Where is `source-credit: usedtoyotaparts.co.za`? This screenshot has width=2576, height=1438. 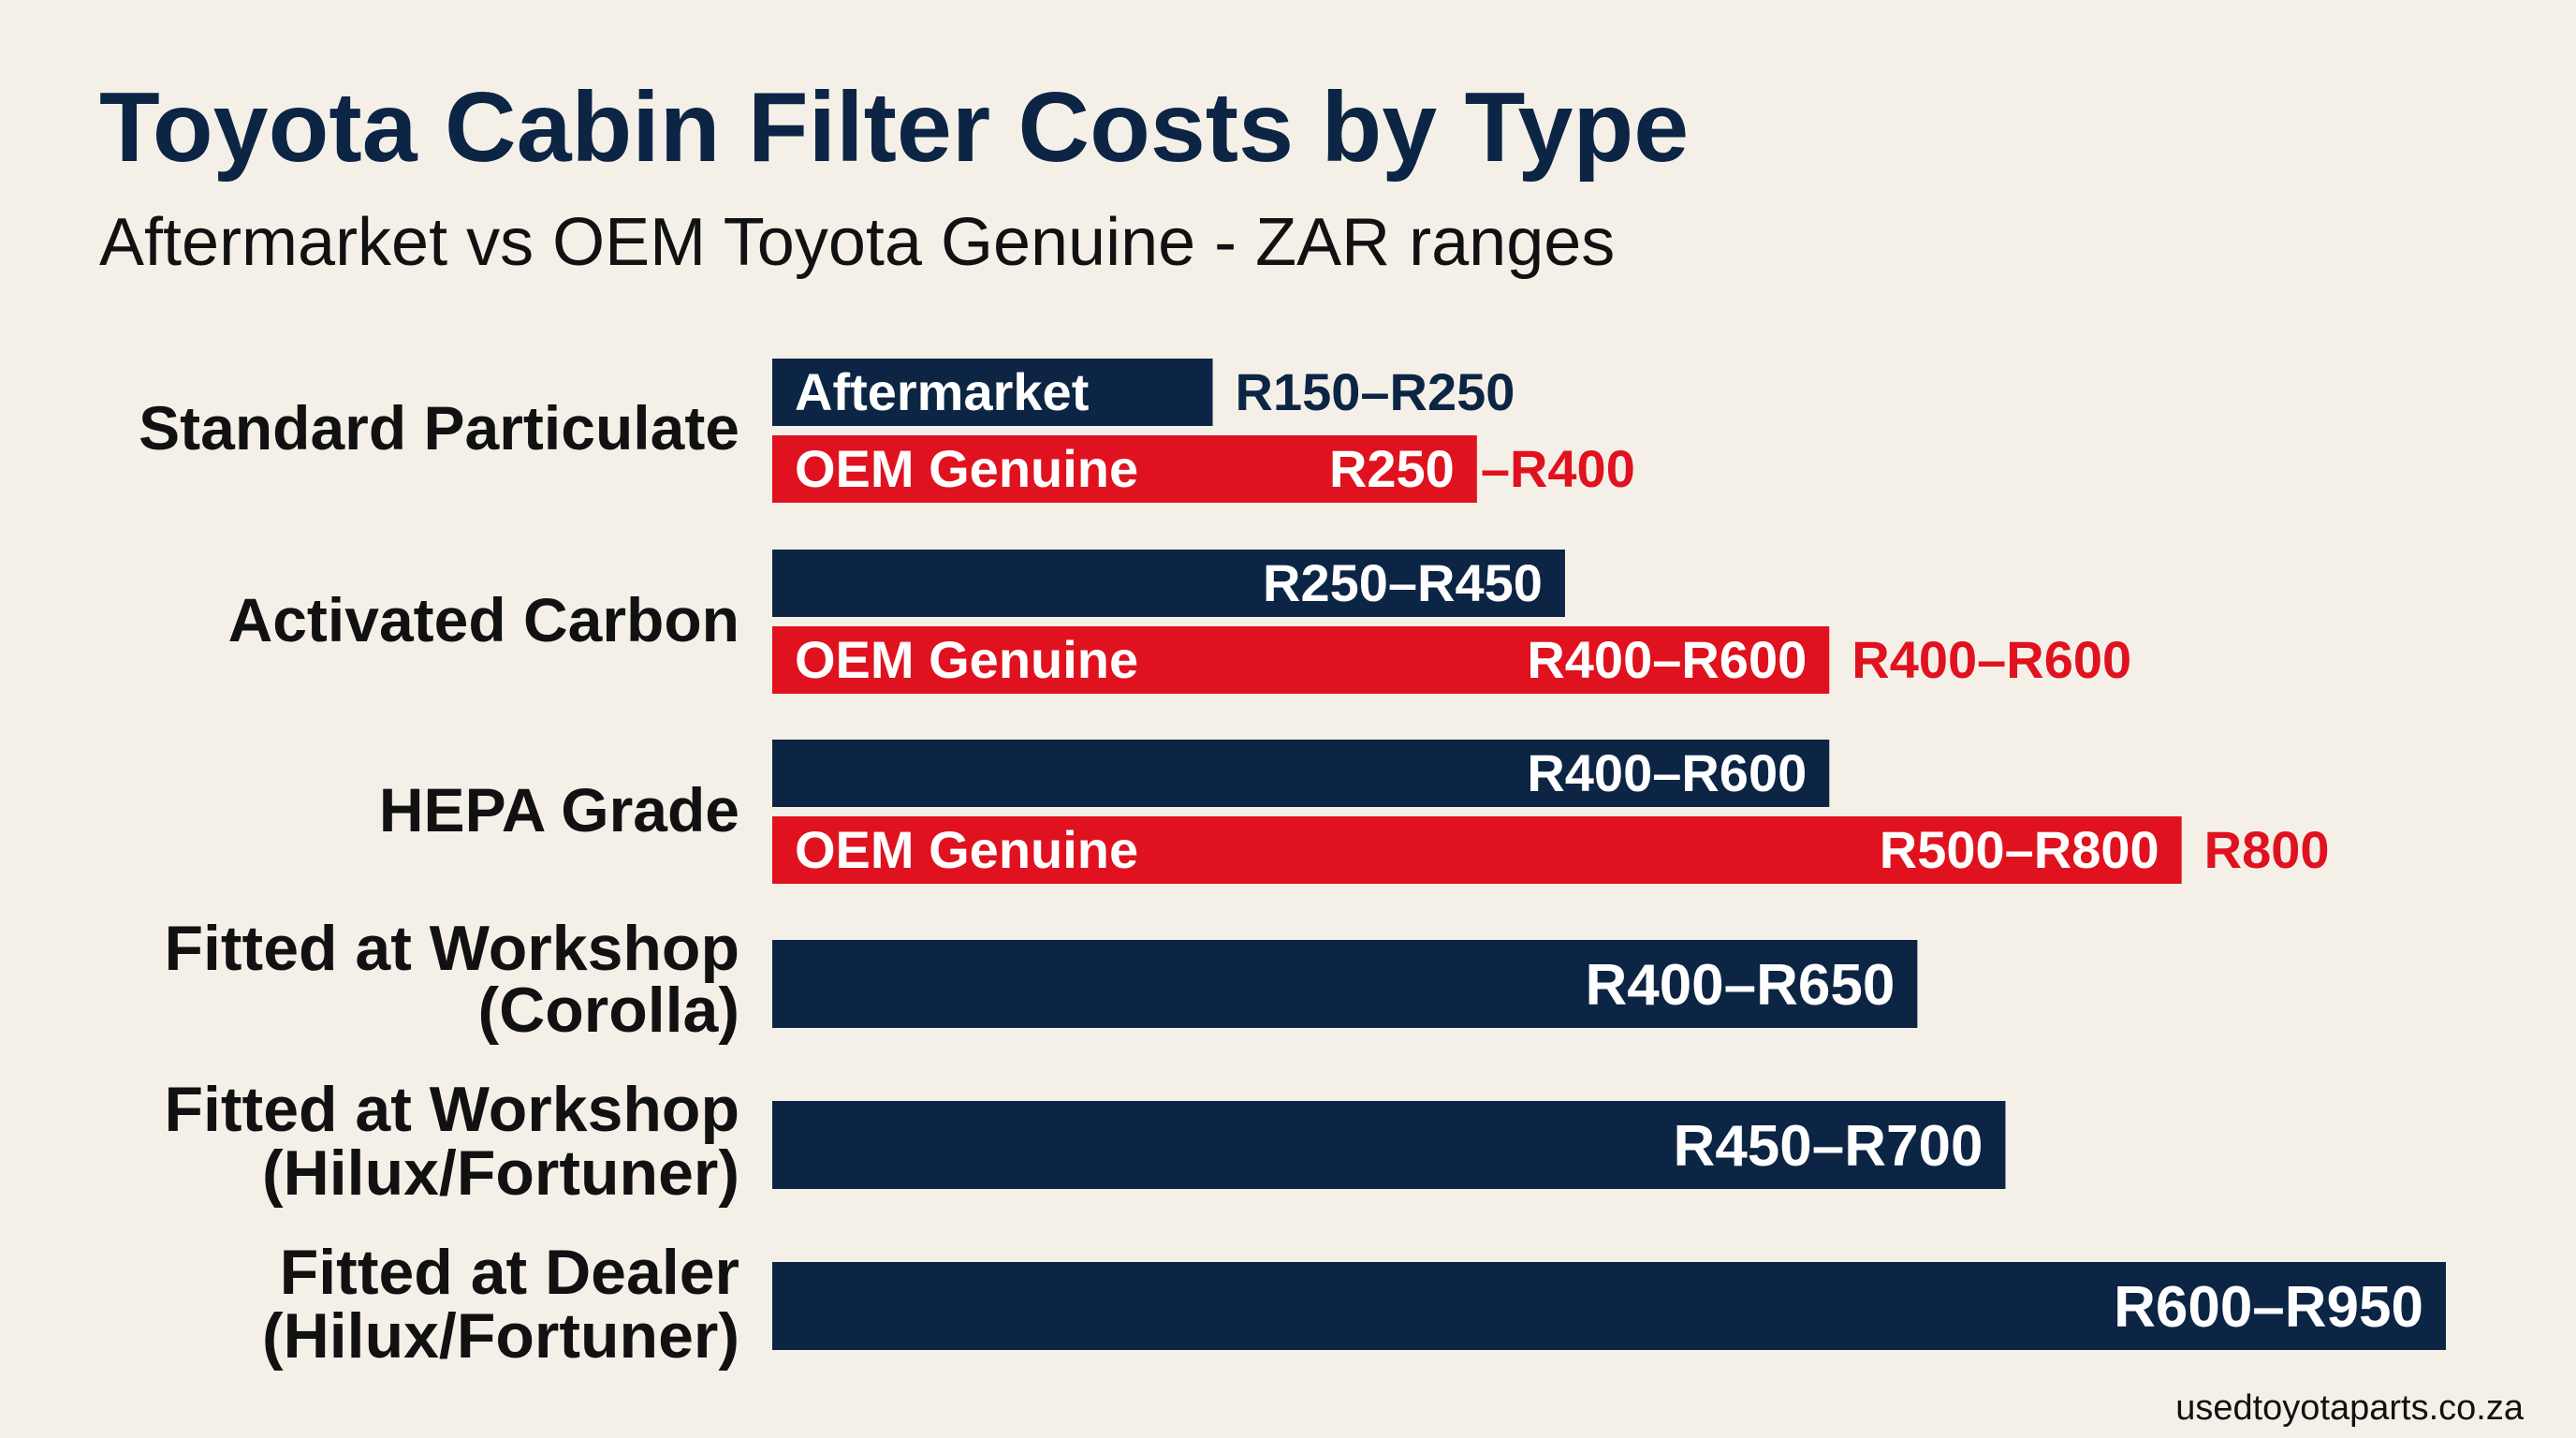 source-credit: usedtoyotaparts.co.za is located at coordinates (2350, 1408).